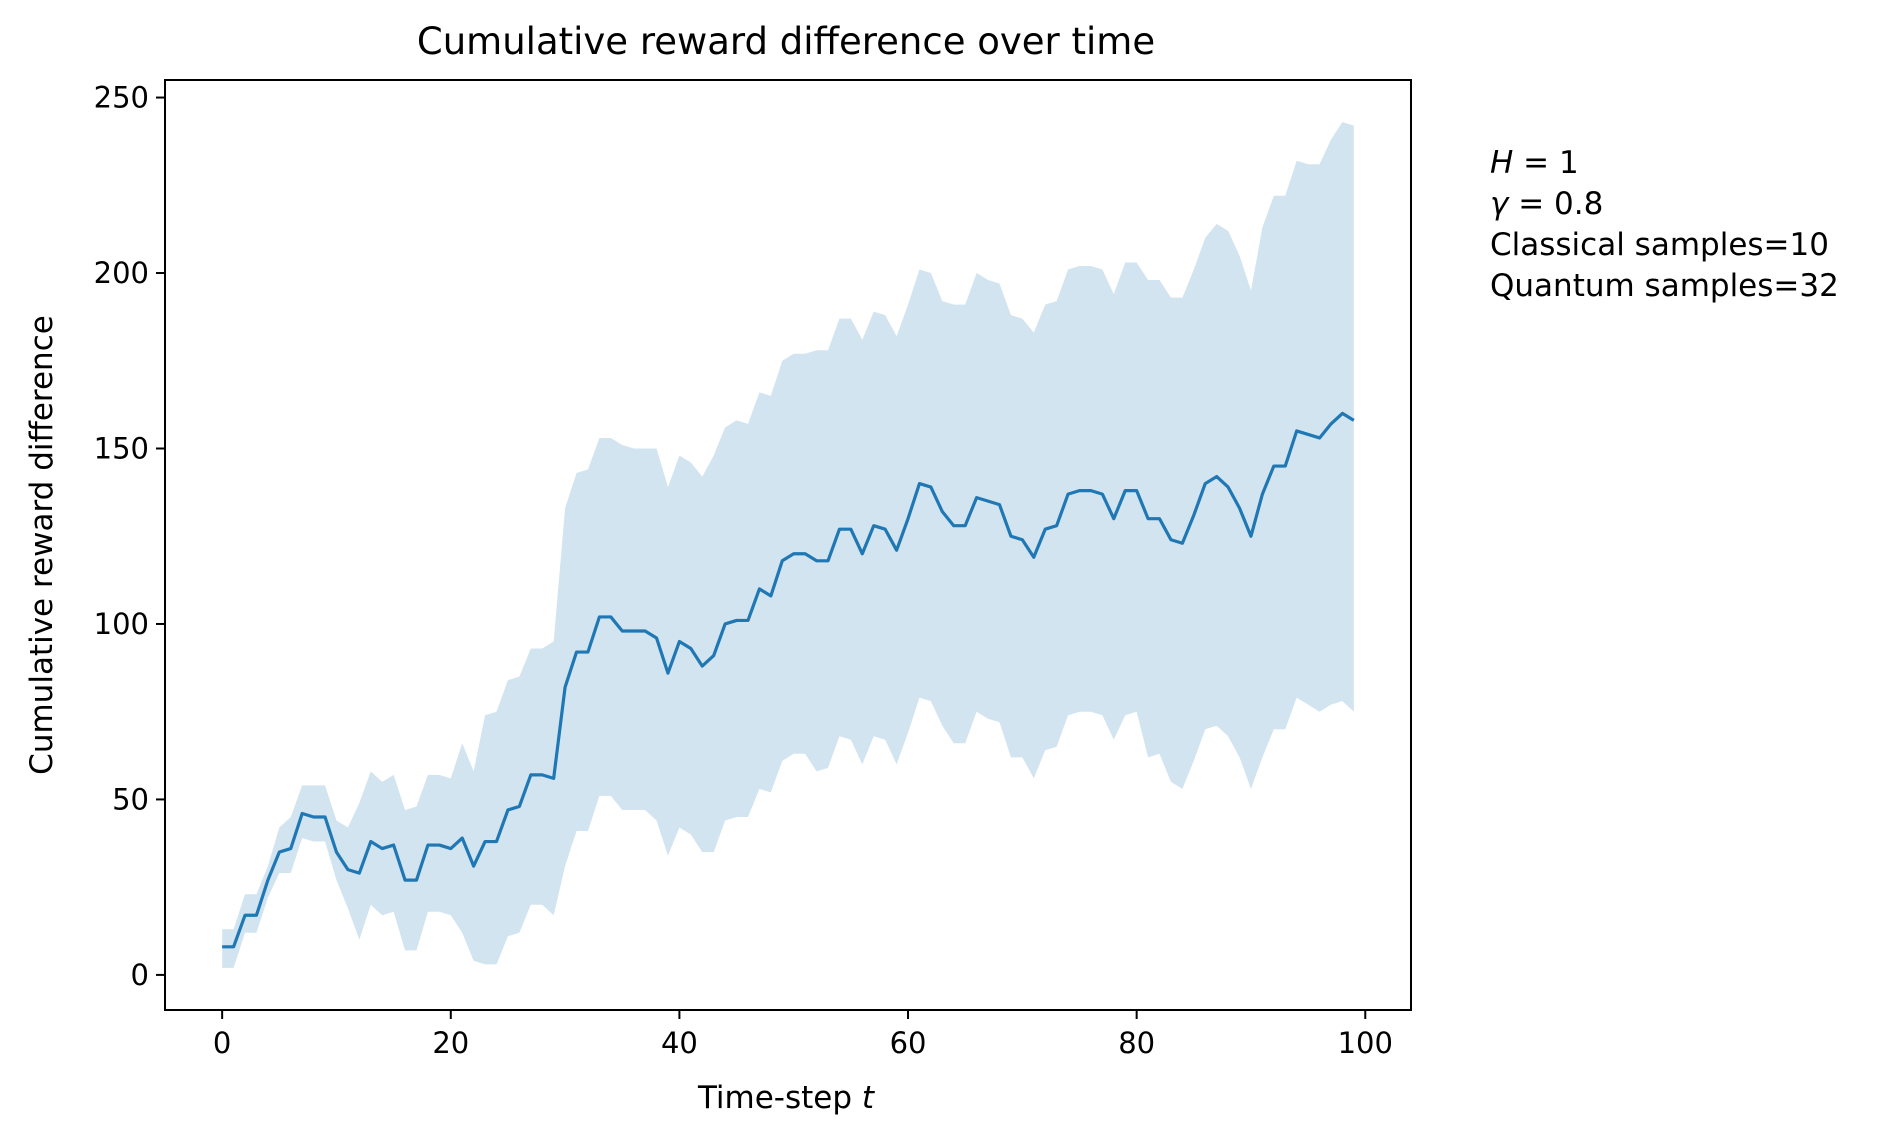 This screenshot has width=1899, height=1138. Describe the element at coordinates (1136, 1043) in the screenshot. I see `x-tick-label: 80` at that location.